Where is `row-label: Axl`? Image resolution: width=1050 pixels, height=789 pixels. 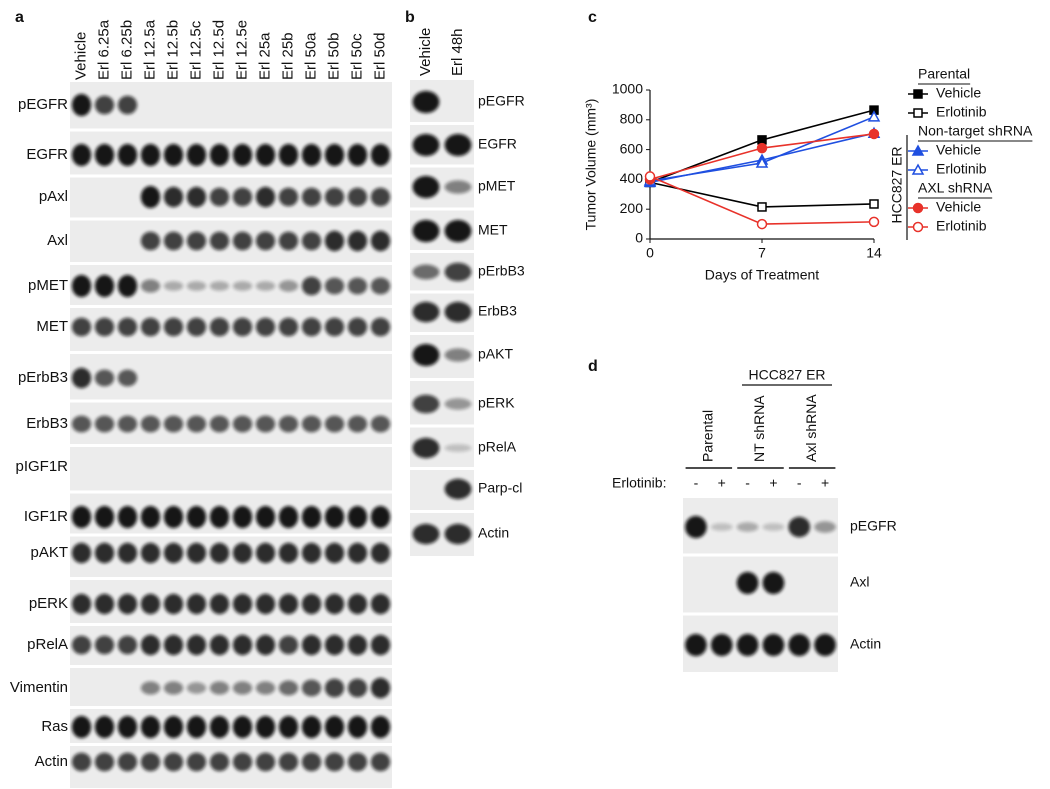 row-label: Axl is located at coordinates (859, 582).